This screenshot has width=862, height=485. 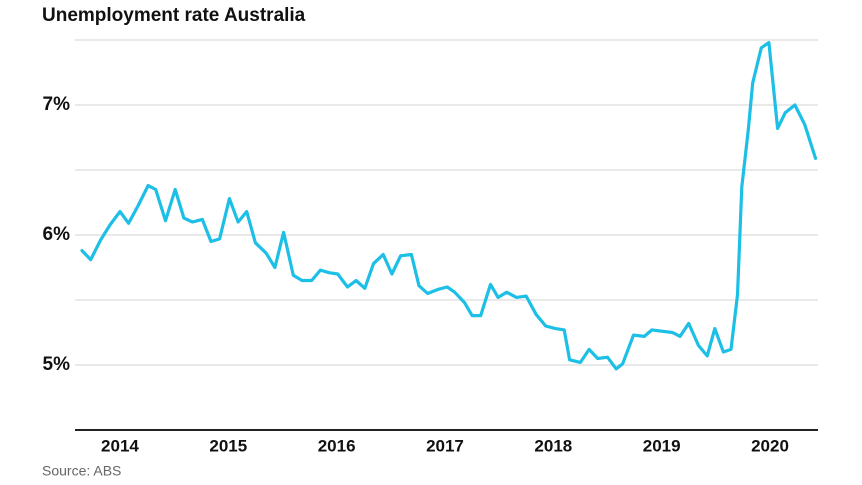 I want to click on x-tick-label: 2018, so click(x=553, y=445).